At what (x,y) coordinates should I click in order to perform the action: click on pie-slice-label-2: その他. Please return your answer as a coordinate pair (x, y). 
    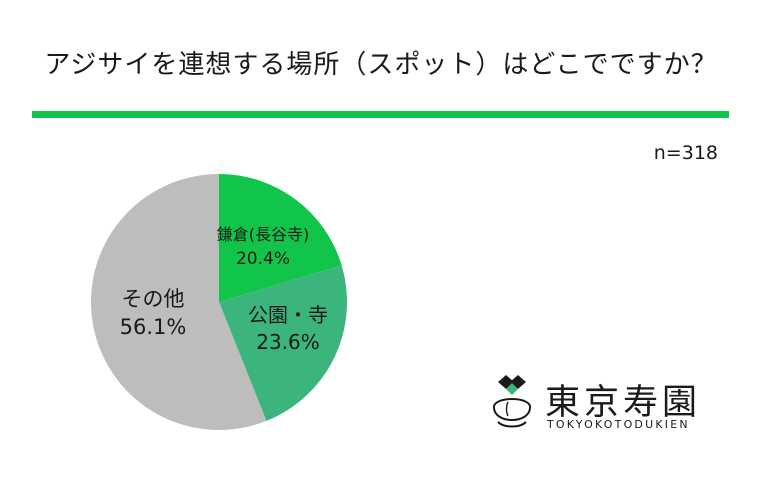
    Looking at the image, I should click on (153, 299).